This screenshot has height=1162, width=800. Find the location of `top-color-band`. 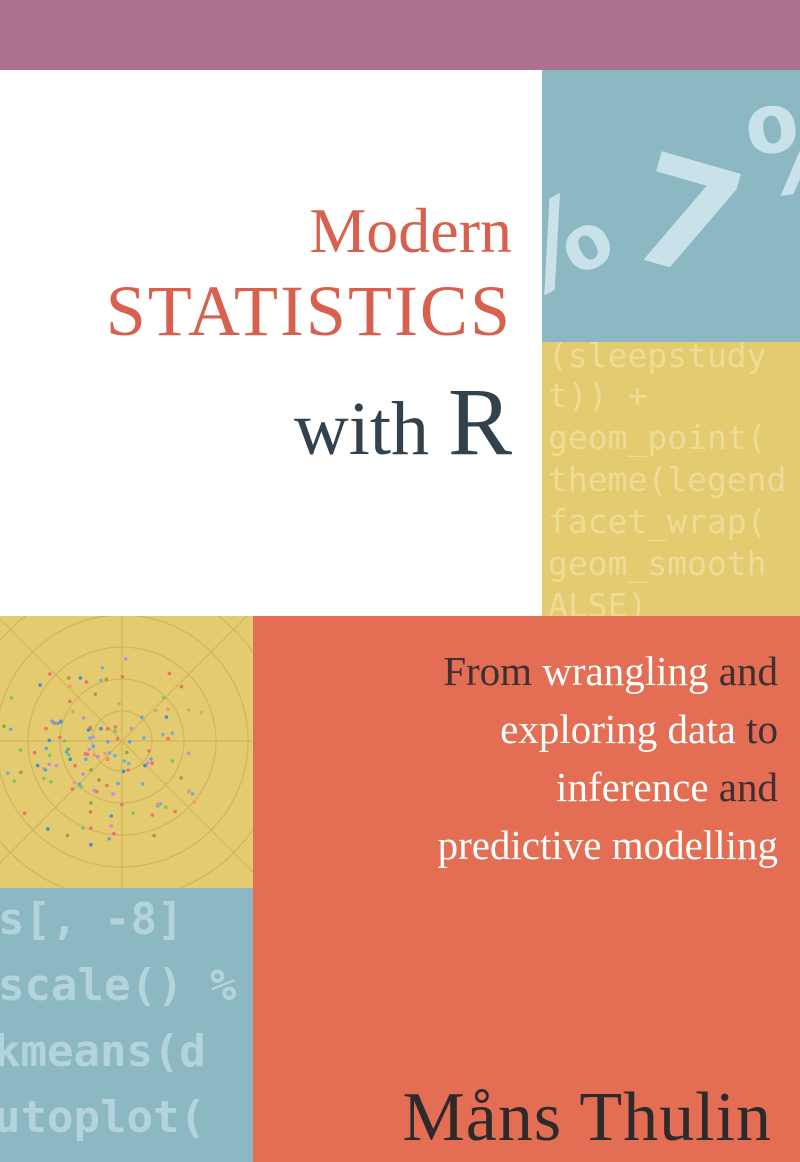

top-color-band is located at coordinates (400, 35).